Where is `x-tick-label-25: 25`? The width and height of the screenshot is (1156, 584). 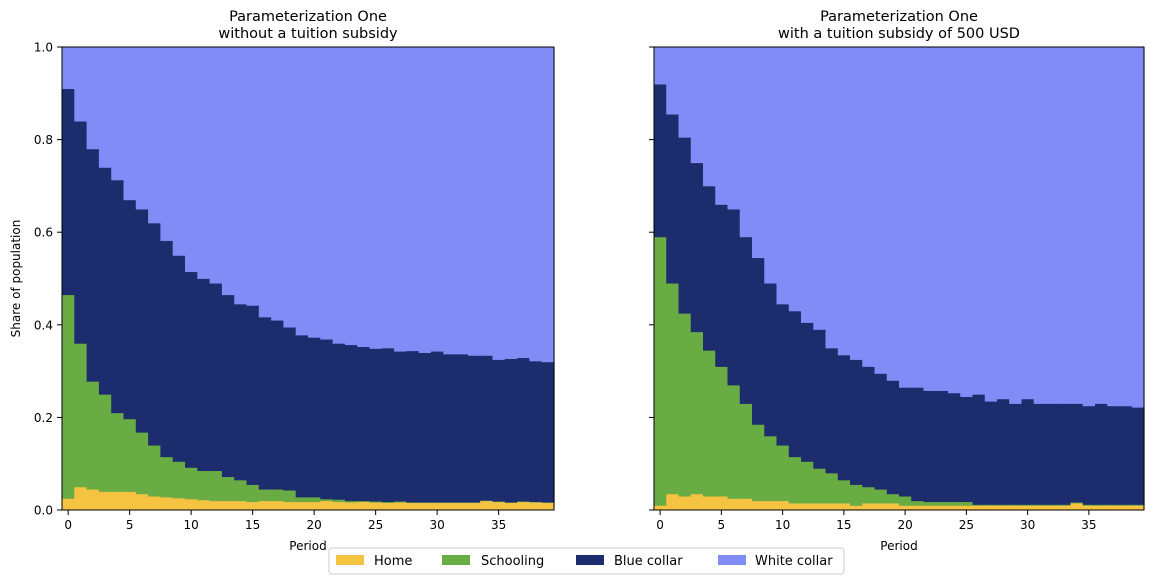
x-tick-label-25: 25 is located at coordinates (375, 525).